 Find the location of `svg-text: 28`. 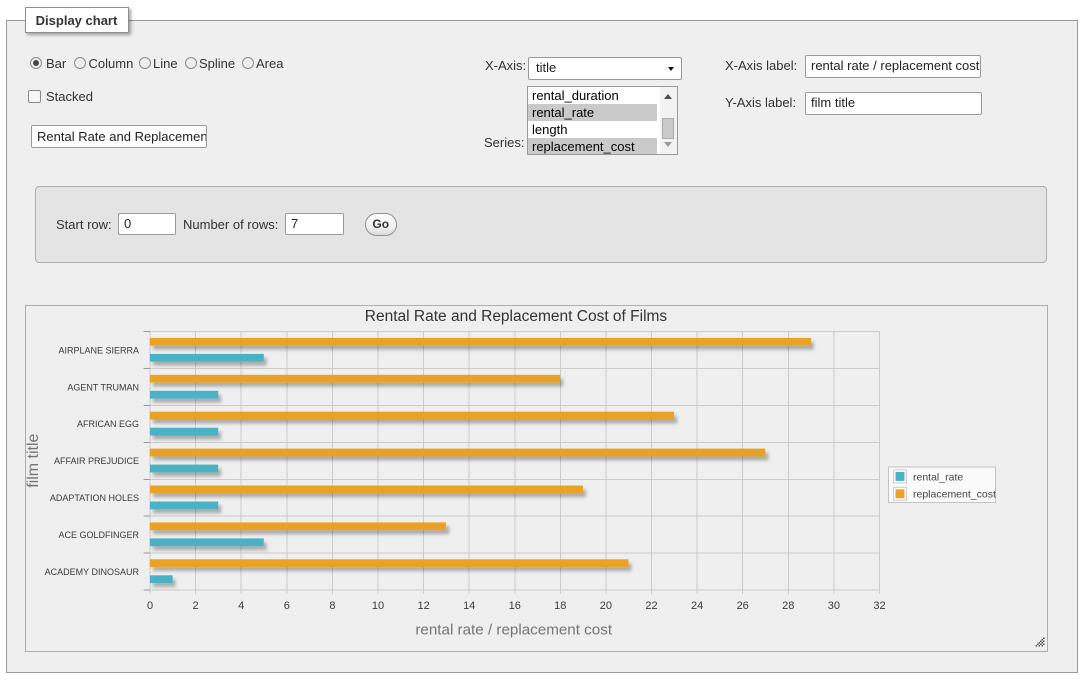

svg-text: 28 is located at coordinates (788, 606).